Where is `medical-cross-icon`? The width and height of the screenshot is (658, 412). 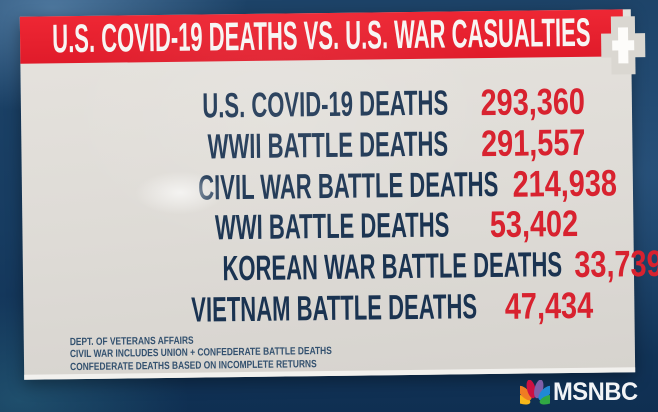 medical-cross-icon is located at coordinates (623, 45).